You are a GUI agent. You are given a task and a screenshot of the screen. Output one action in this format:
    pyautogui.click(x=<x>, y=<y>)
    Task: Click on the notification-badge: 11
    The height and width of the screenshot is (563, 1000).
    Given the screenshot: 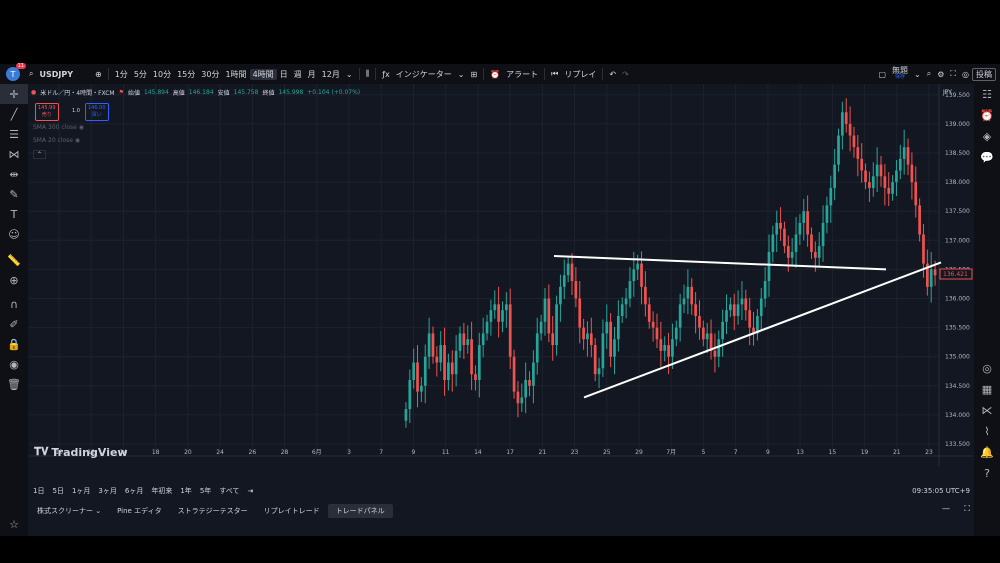 What is the action you would take?
    pyautogui.click(x=20, y=66)
    